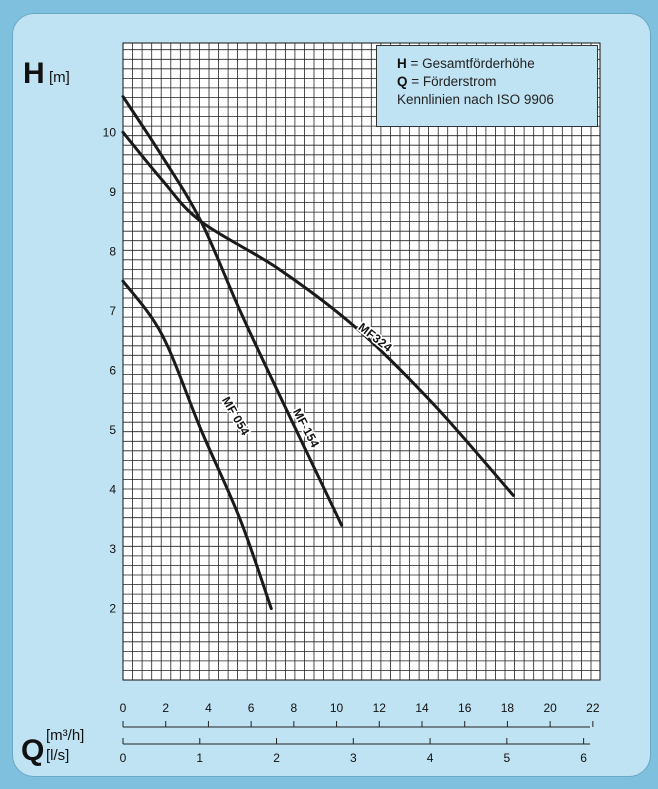 This screenshot has height=789, width=658. I want to click on x-tick-label-m3h: 16, so click(465, 708).